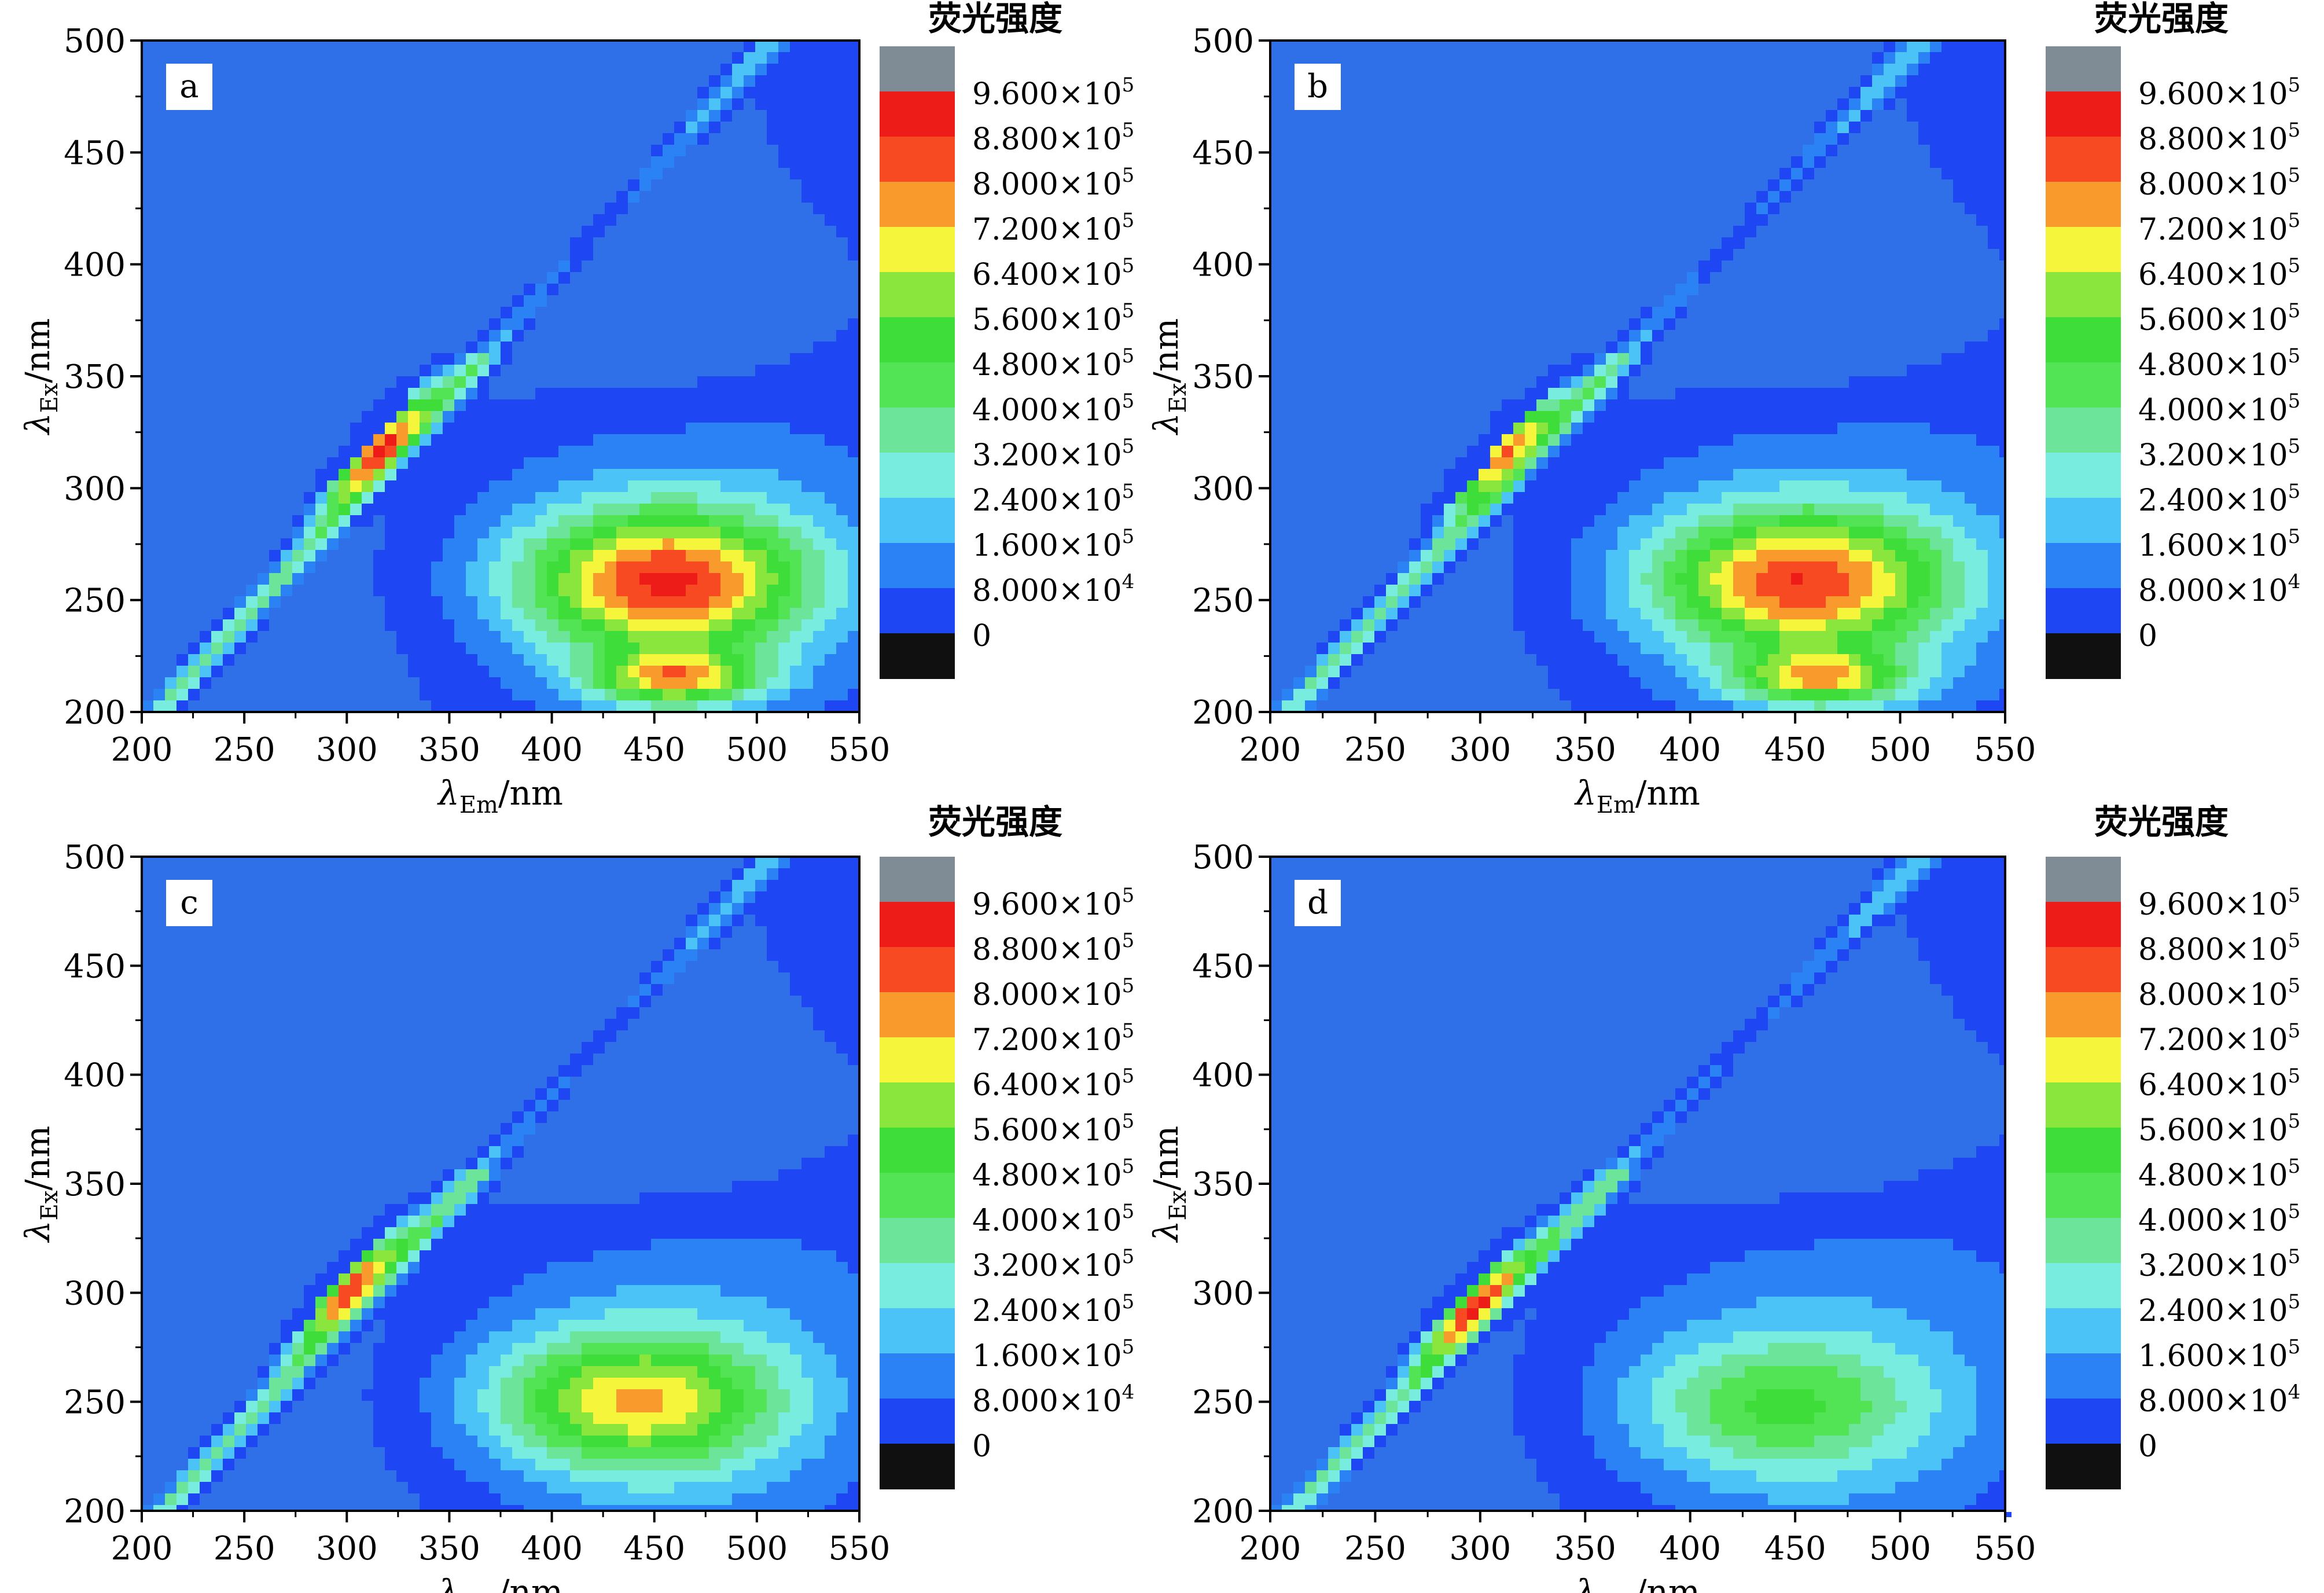 Image resolution: width=2324 pixels, height=1593 pixels. What do you see at coordinates (1318, 87) in the screenshot?
I see `panel-label: b` at bounding box center [1318, 87].